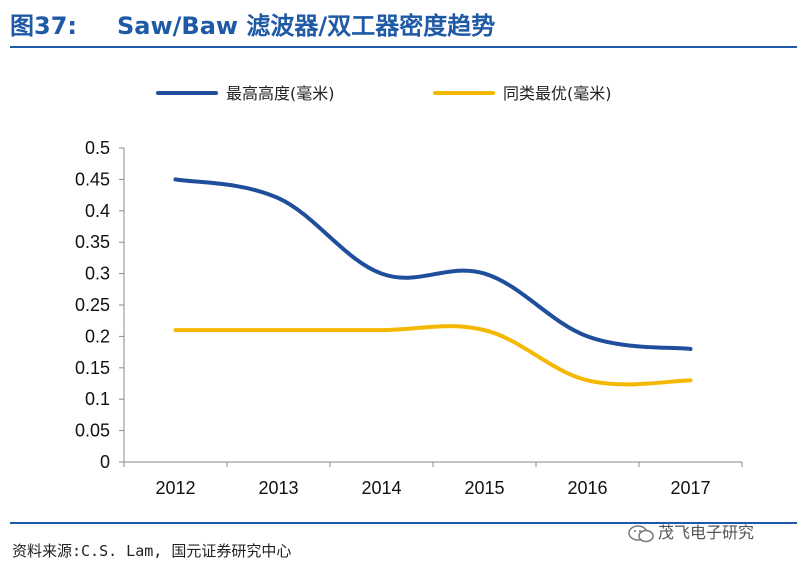 The image size is (807, 565). What do you see at coordinates (641, 533) in the screenshot?
I see `wechat-icon` at bounding box center [641, 533].